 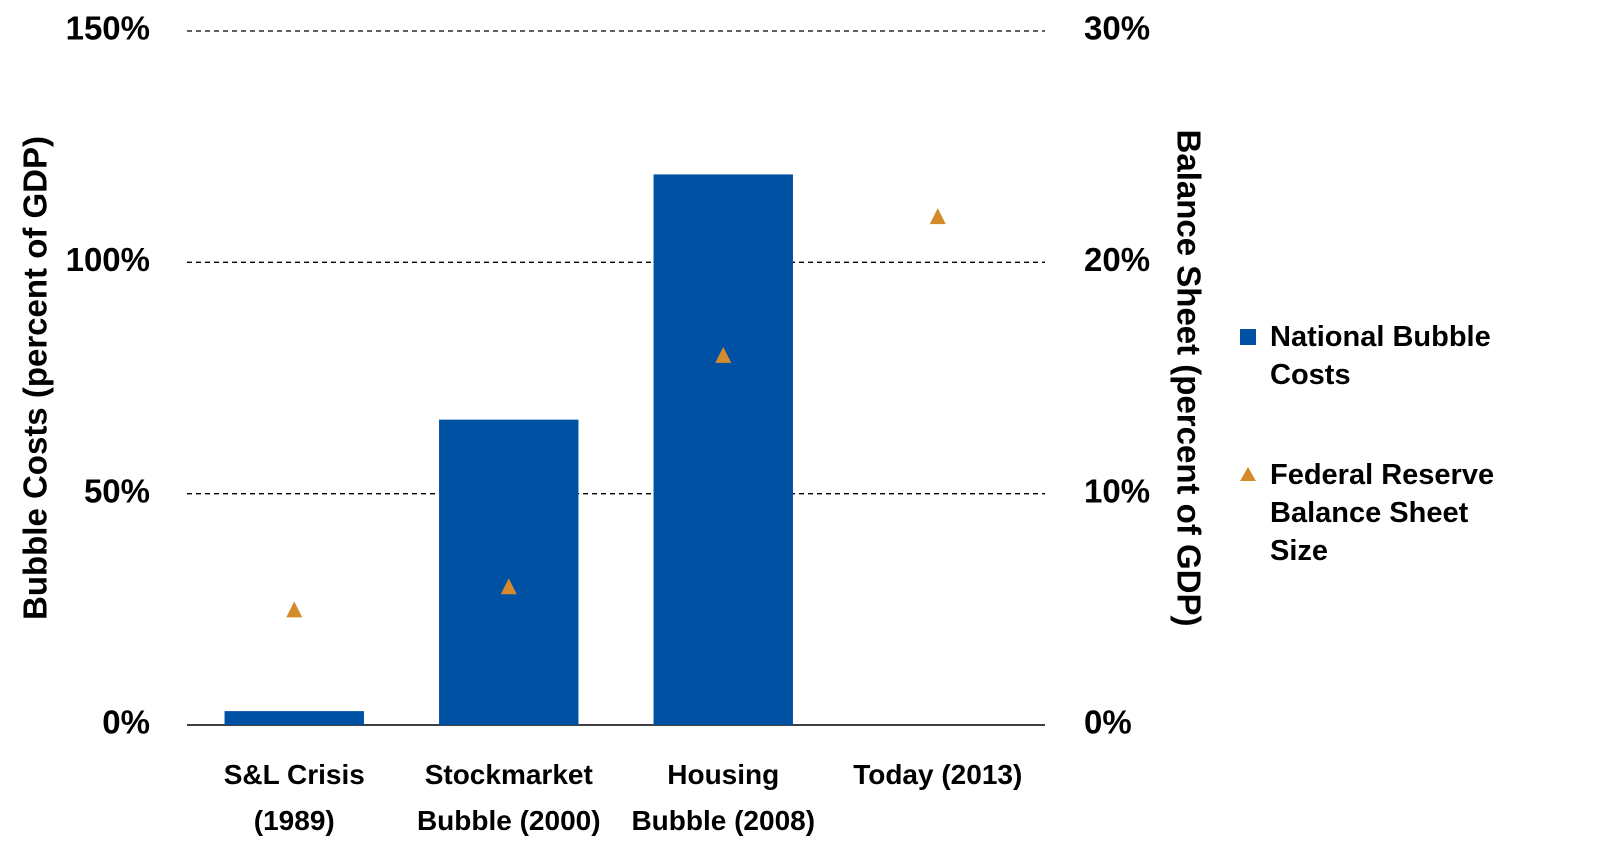 I want to click on legend-item: Federal Reserve Balance Sheet Size, so click(x=1410, y=513).